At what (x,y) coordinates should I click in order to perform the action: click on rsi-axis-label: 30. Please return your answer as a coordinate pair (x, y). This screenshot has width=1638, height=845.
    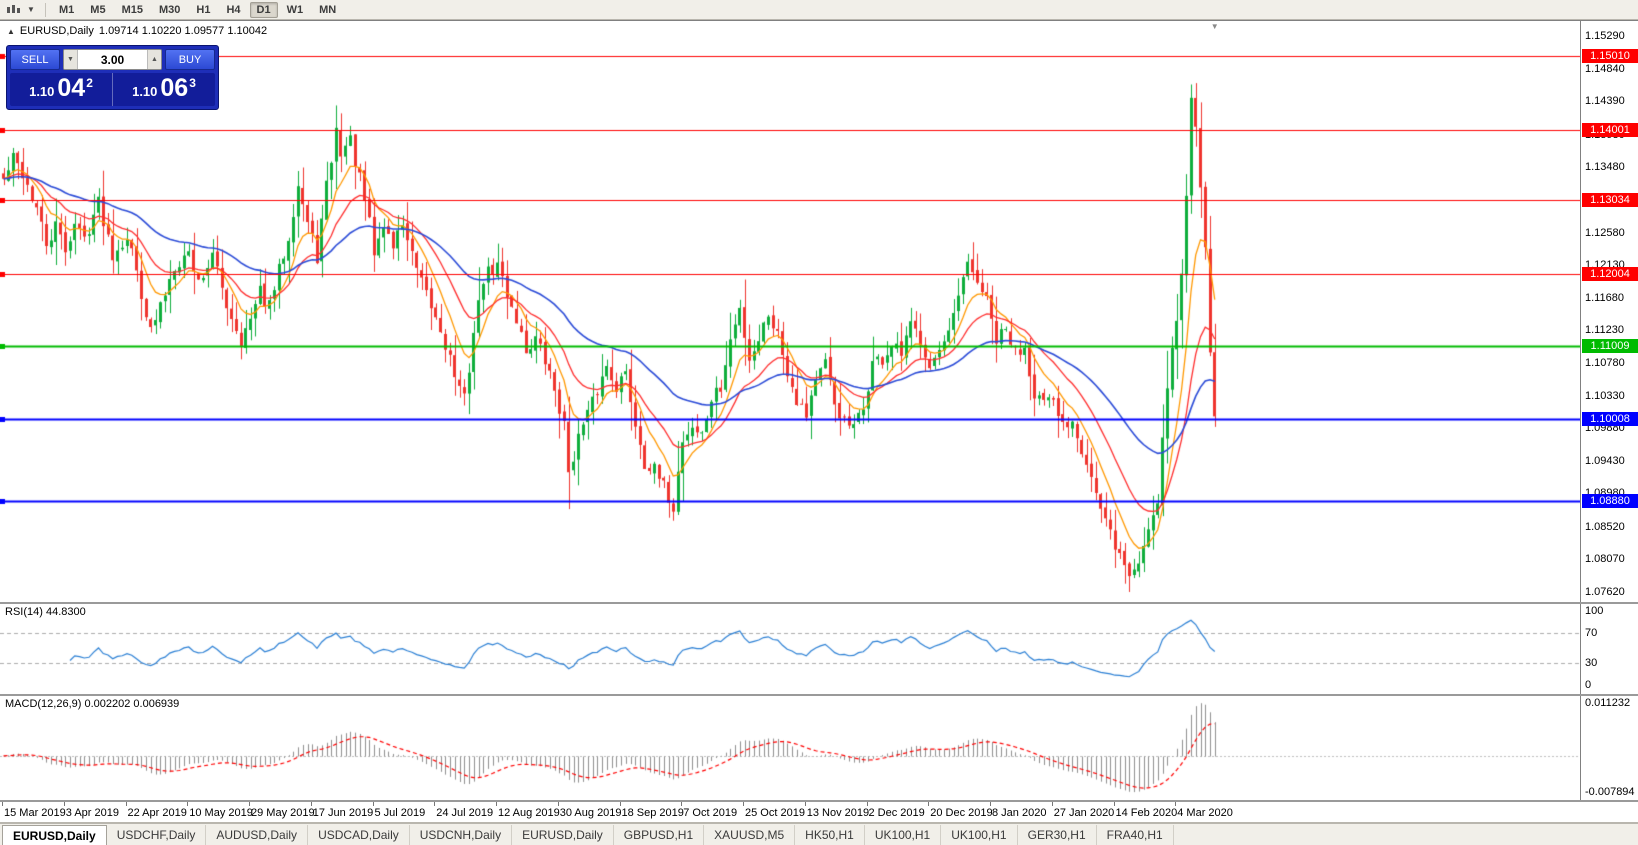
    Looking at the image, I should click on (1591, 662).